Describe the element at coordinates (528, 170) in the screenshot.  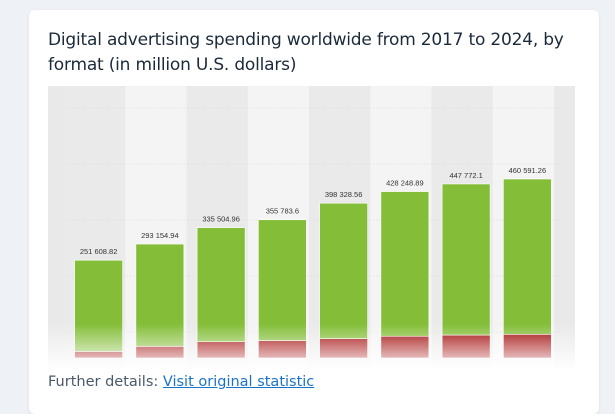
I see `data-label: 460 591.26` at that location.